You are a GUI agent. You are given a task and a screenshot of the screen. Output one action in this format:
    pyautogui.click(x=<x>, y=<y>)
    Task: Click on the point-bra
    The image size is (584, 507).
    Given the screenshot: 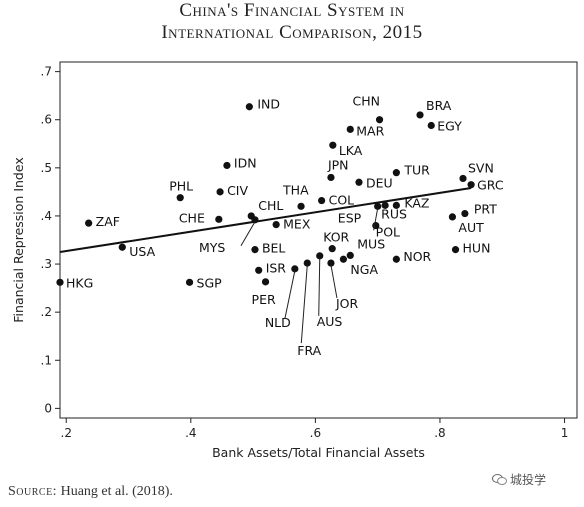 What is the action you would take?
    pyautogui.click(x=420, y=115)
    